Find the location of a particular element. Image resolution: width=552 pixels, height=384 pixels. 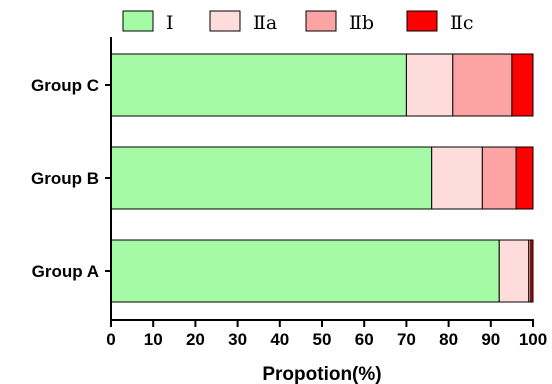

bar-segment-2-group-c is located at coordinates (429, 85).